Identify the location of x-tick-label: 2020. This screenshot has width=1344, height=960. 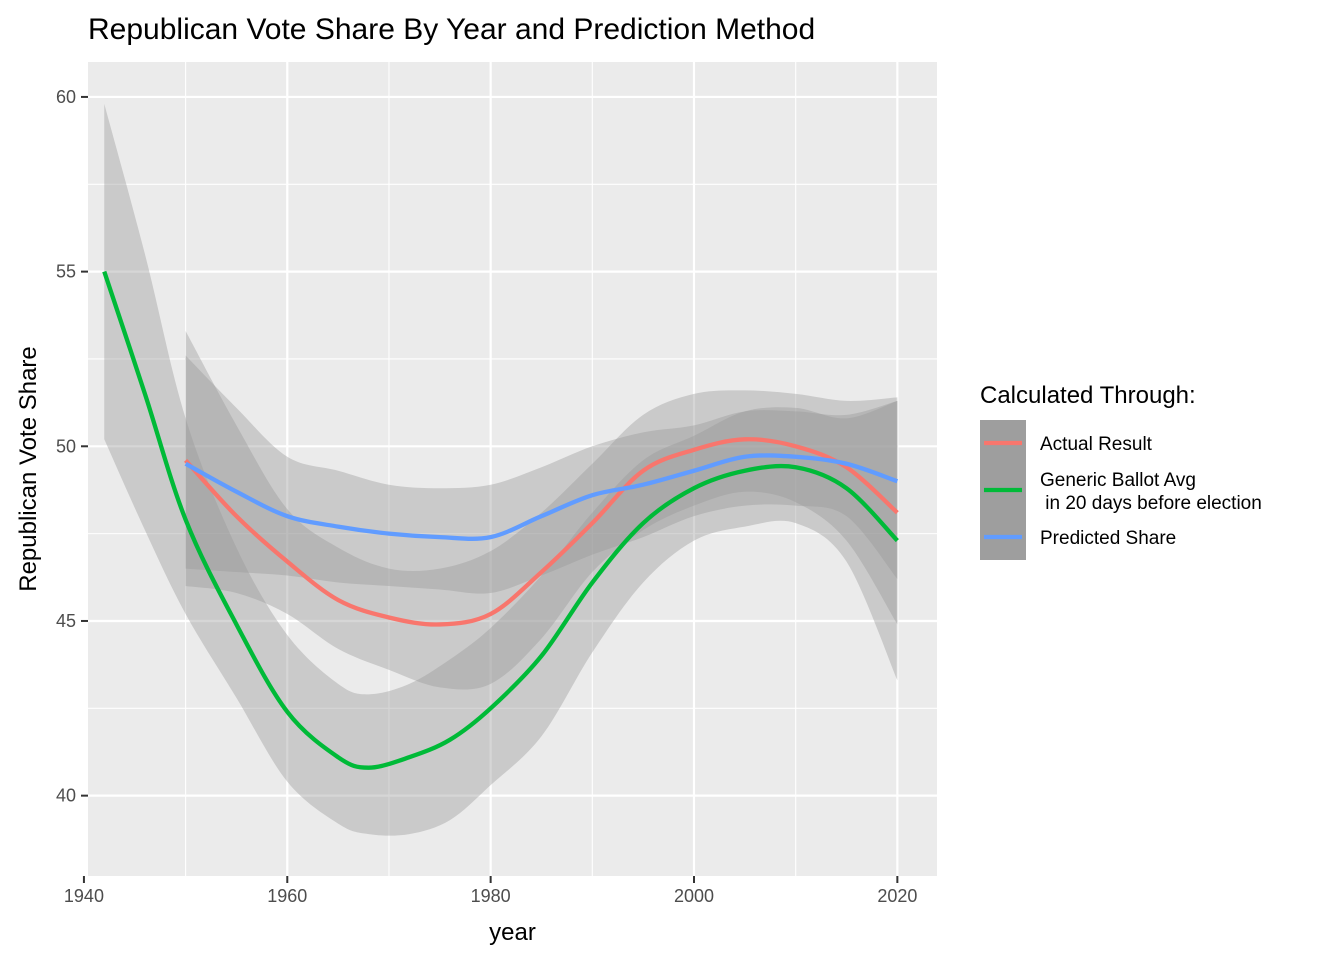
(897, 896).